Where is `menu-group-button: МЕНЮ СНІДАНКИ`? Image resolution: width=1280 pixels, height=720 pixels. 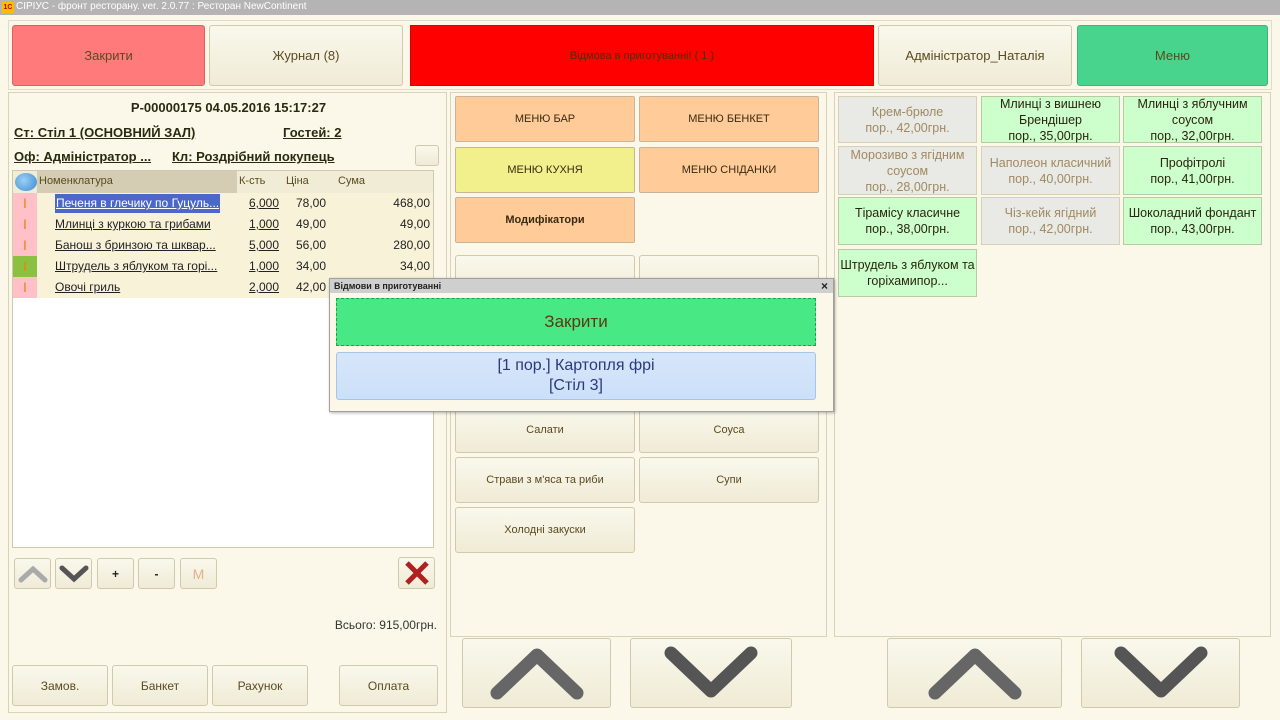
menu-group-button: МЕНЮ СНІДАНКИ is located at coordinates (729, 170).